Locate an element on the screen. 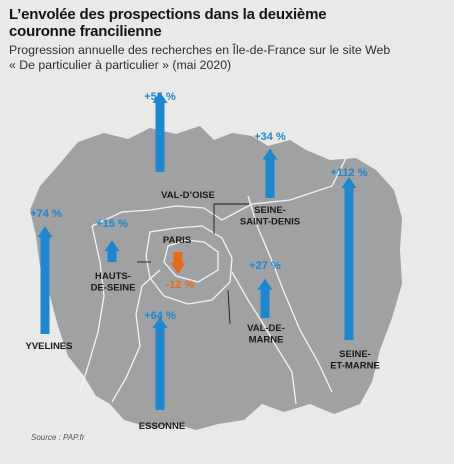 The width and height of the screenshot is (454, 464). arrow-seine-saint-denis is located at coordinates (270, 173).